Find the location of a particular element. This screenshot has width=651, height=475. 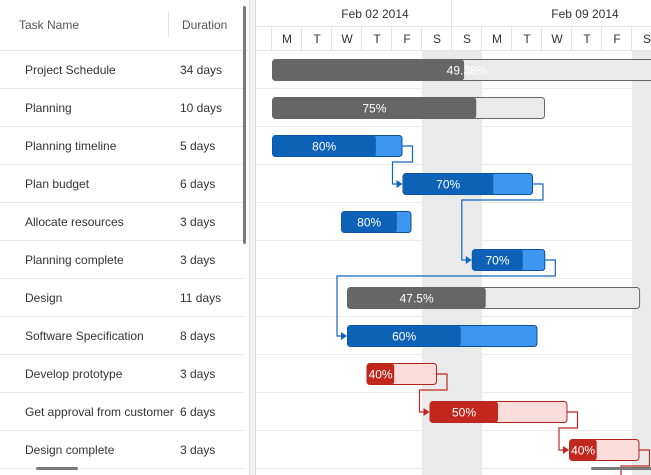

task-row: Design complete 3 days is located at coordinates (122, 450).